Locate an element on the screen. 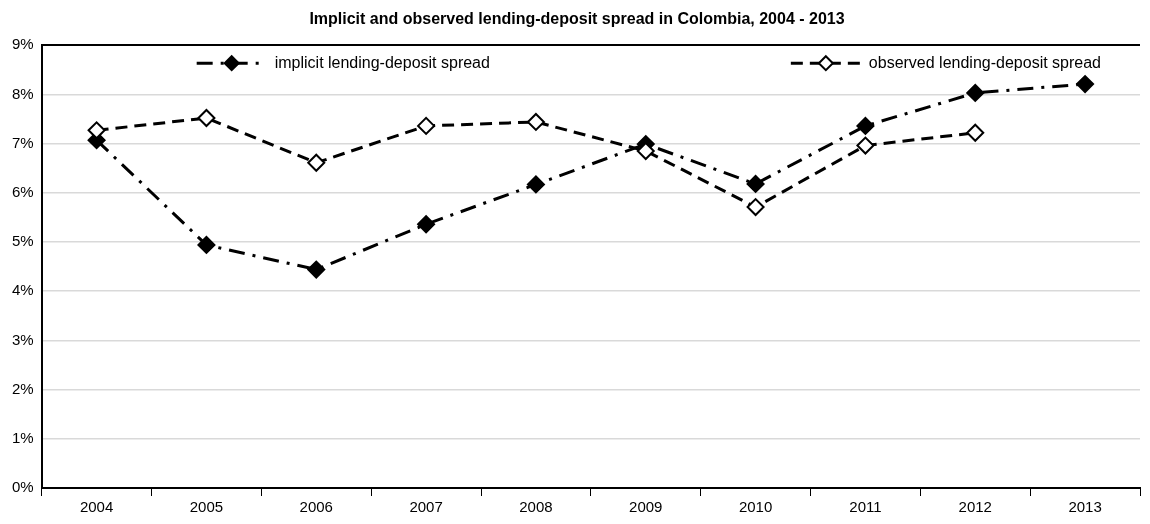 The image size is (1150, 524). x-tick-label: 2007 is located at coordinates (426, 507).